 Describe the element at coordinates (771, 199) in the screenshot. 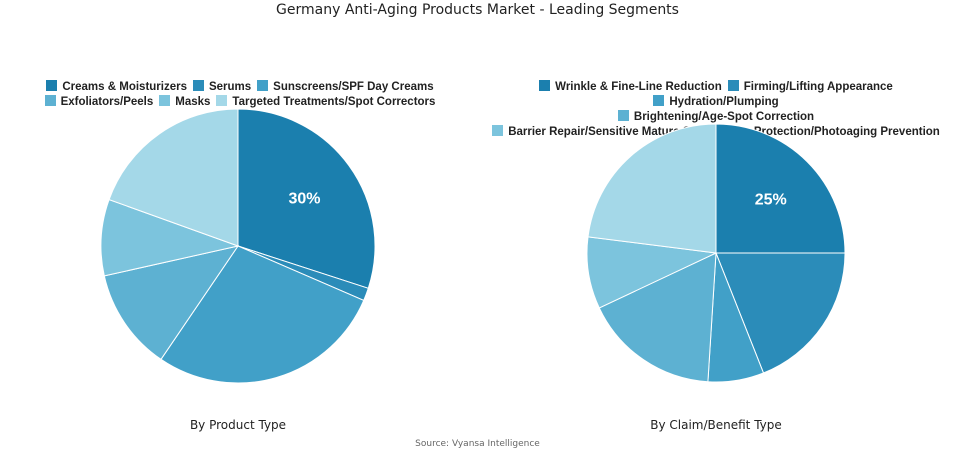

I see `data-label: 25%` at that location.